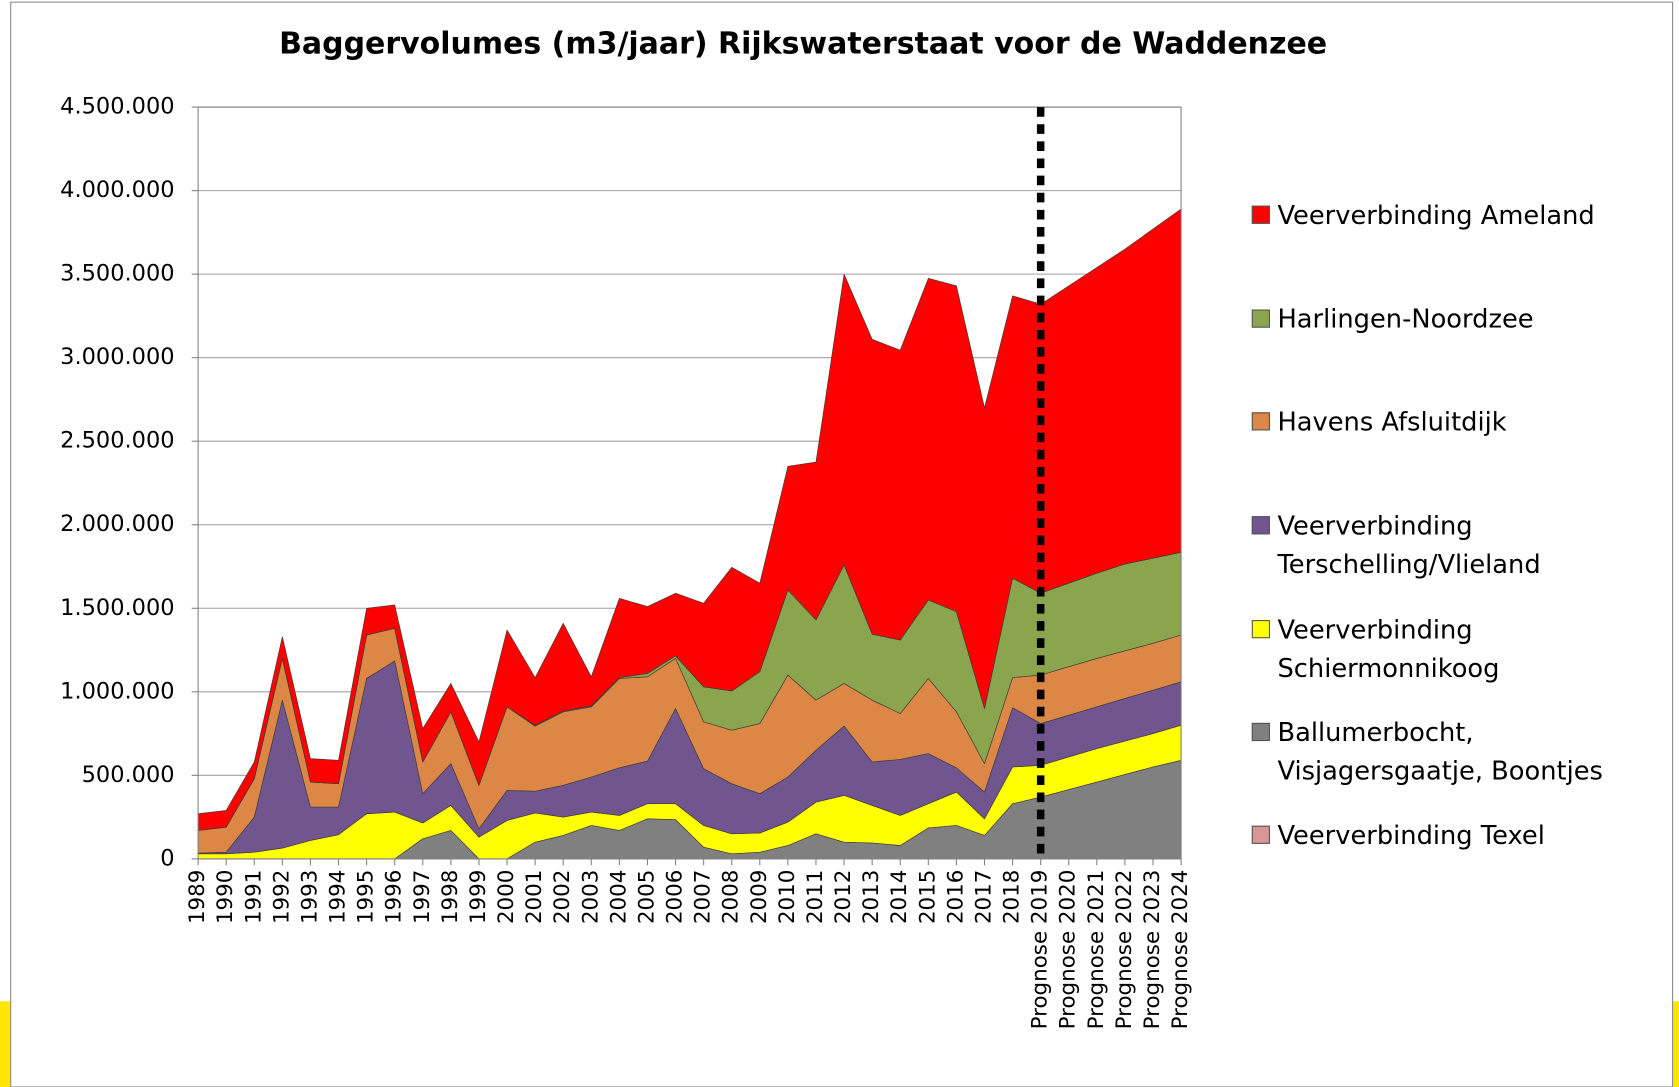 This screenshot has width=1679, height=1087. I want to click on x-tick-label: 1996, so click(394, 897).